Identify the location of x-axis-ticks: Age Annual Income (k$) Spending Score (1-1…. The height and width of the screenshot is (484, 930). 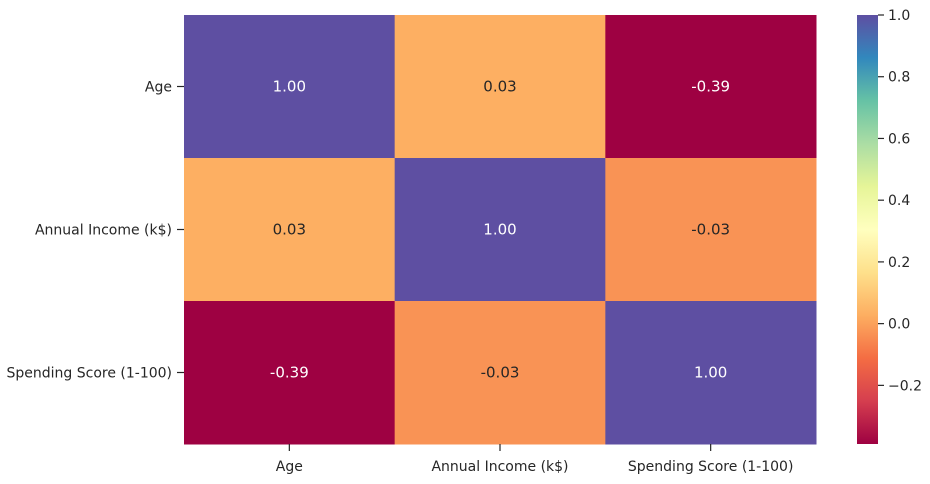
(535, 459).